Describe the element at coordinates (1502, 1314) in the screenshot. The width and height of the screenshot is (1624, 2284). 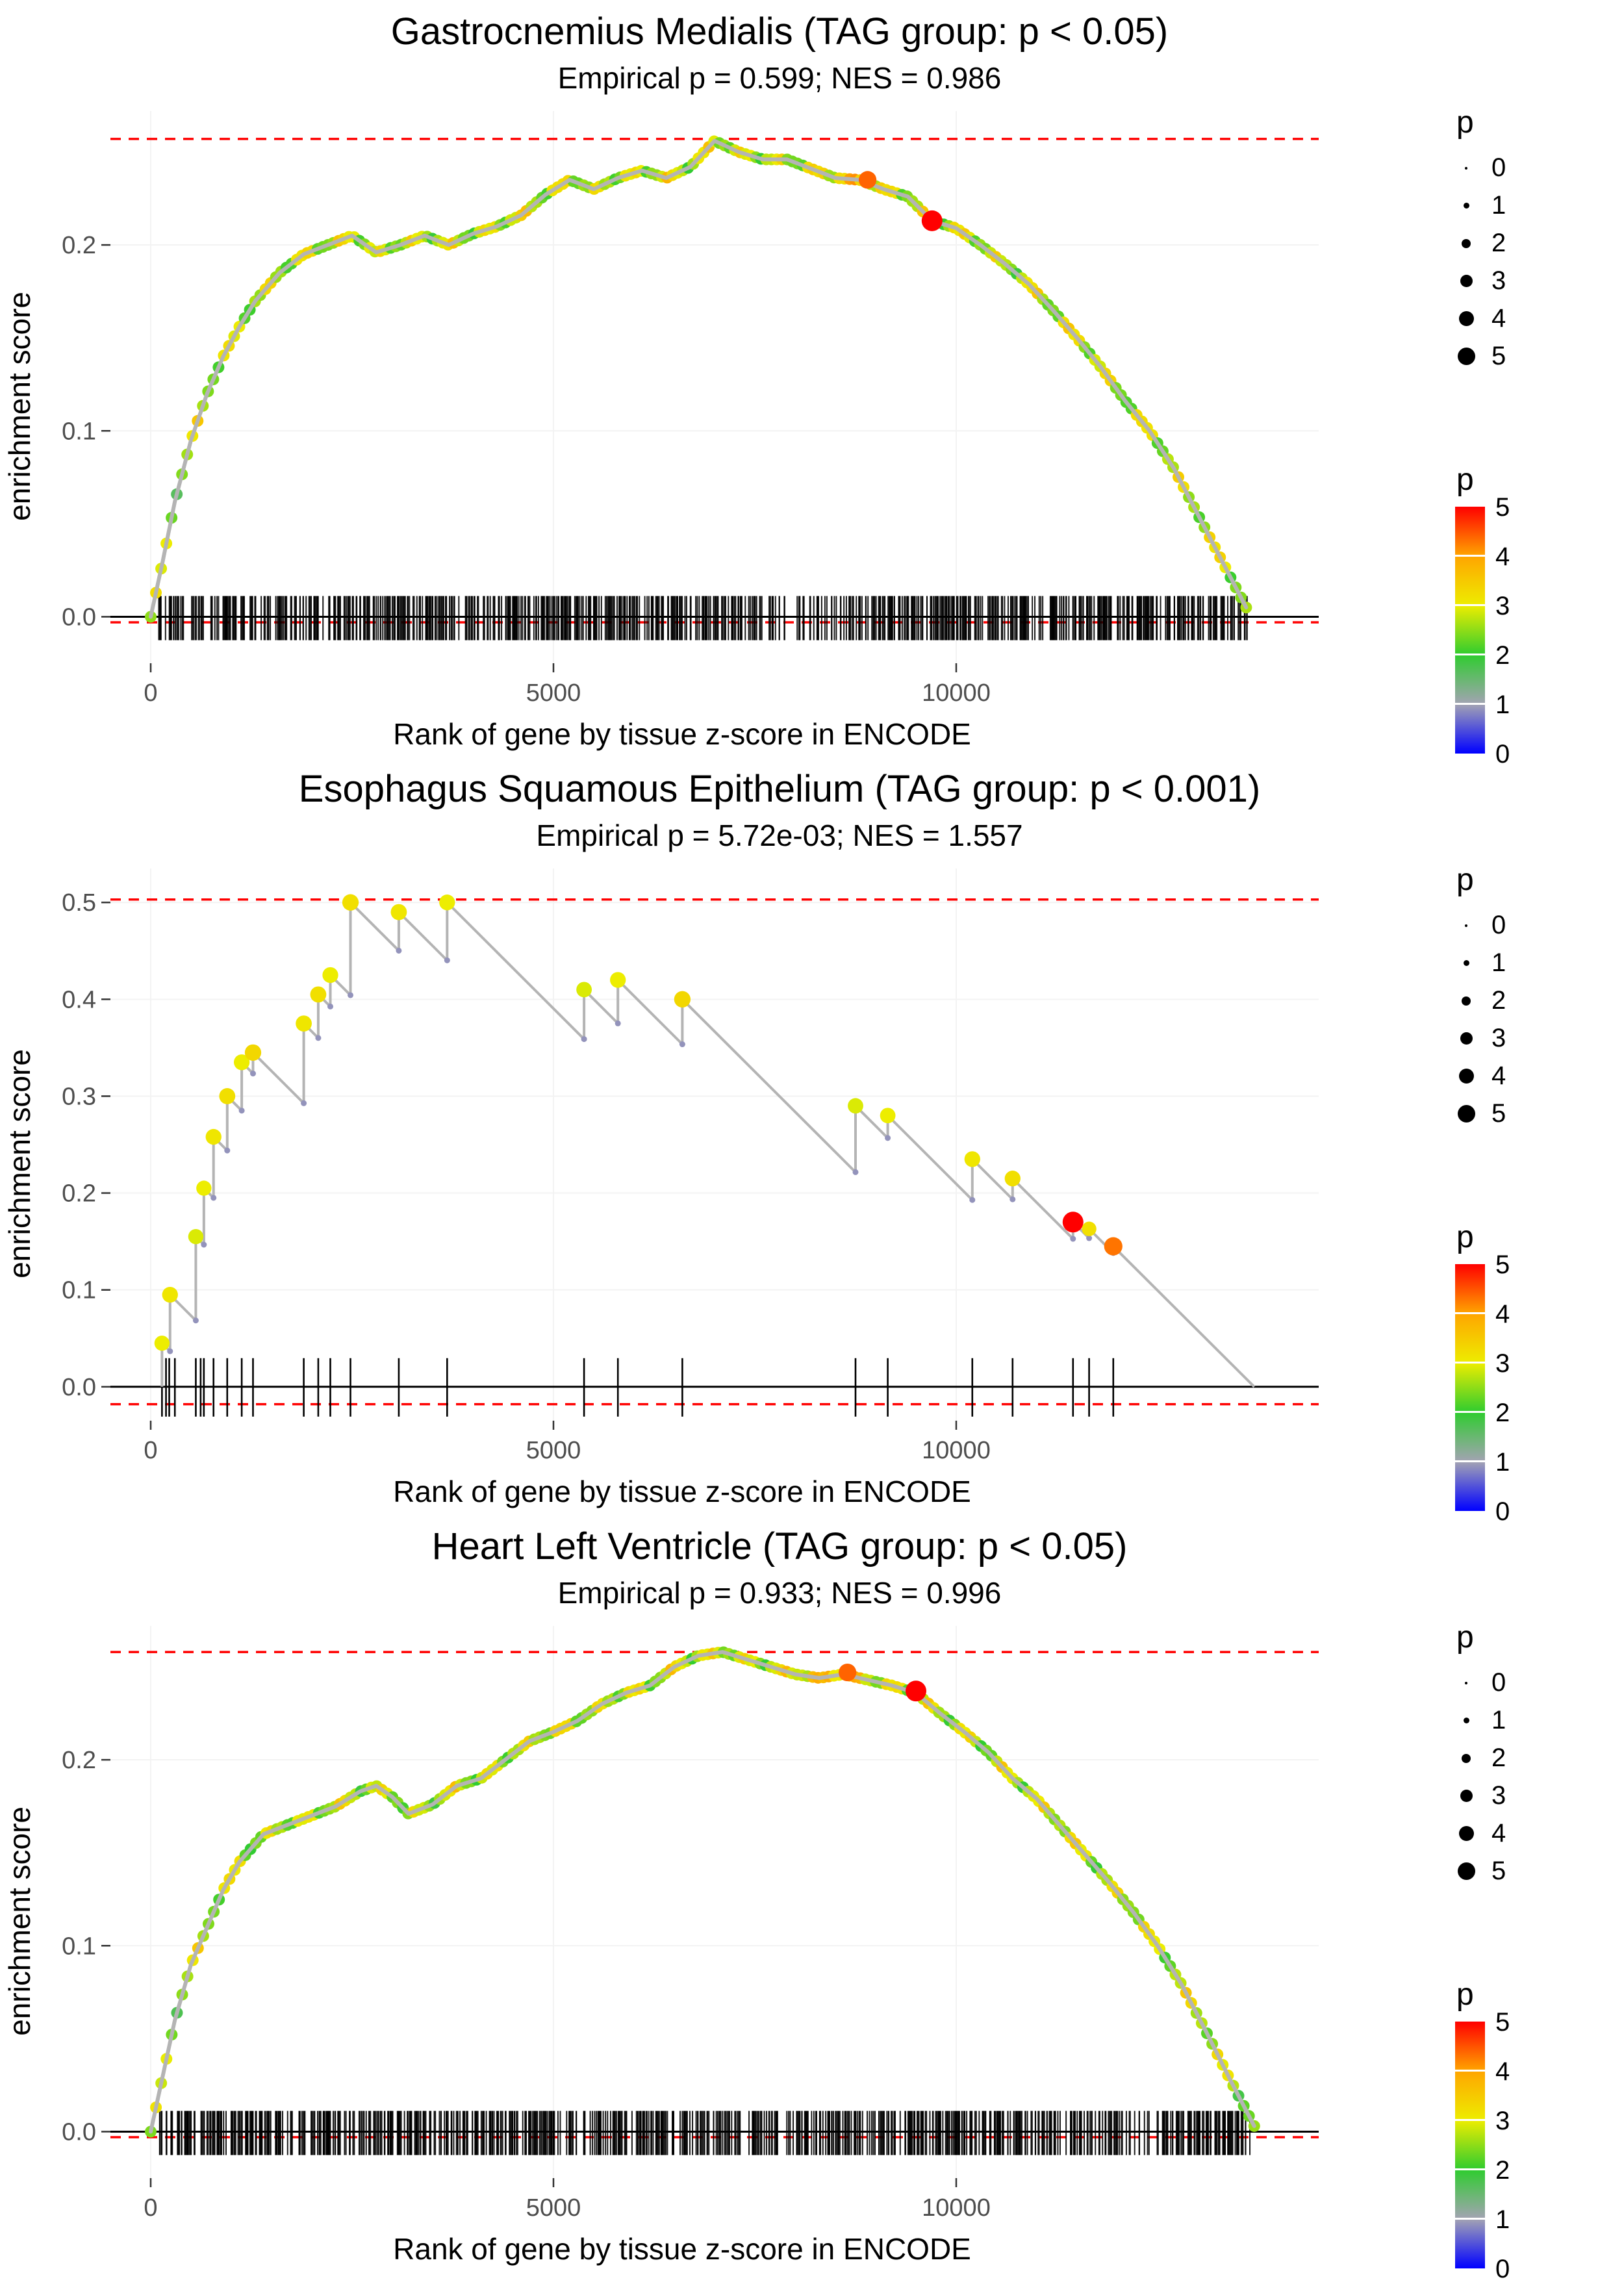
I see `colorbar-label: 4` at that location.